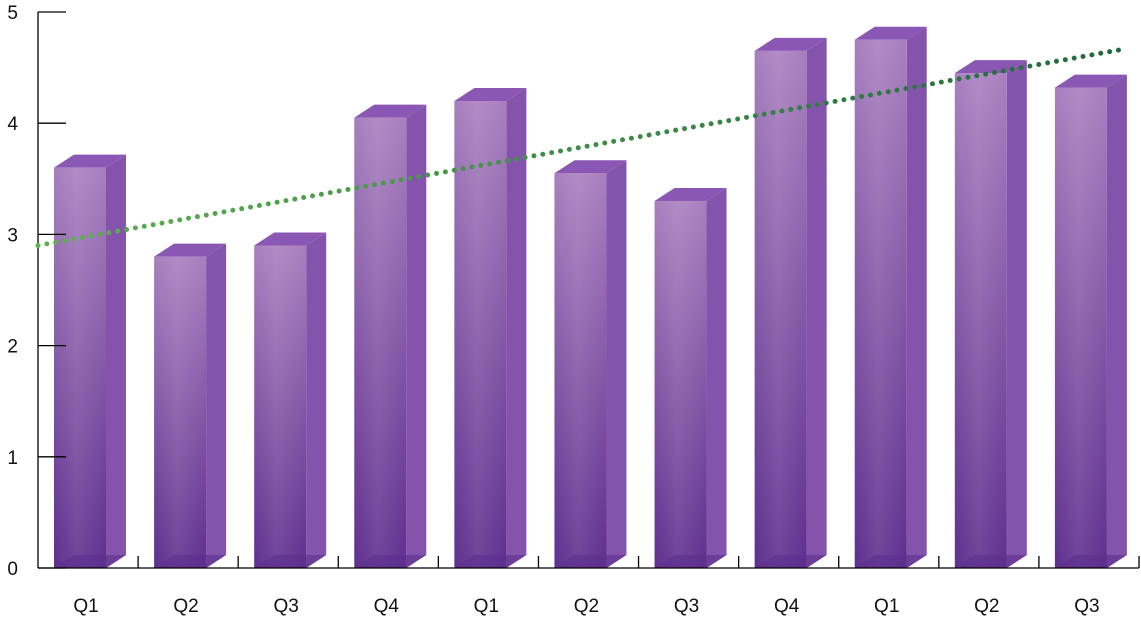  What do you see at coordinates (12, 13) in the screenshot?
I see `y-tick-label: 5` at bounding box center [12, 13].